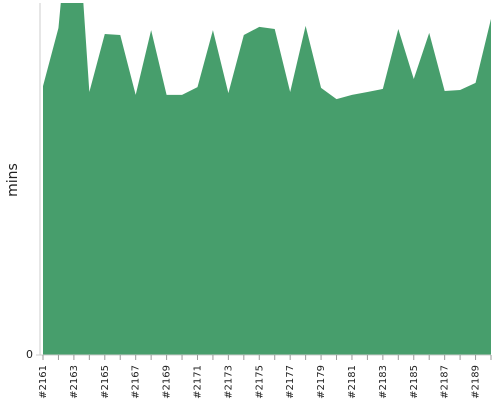  Describe the element at coordinates (197, 382) in the screenshot. I see `x-tick-label: #2171` at that location.